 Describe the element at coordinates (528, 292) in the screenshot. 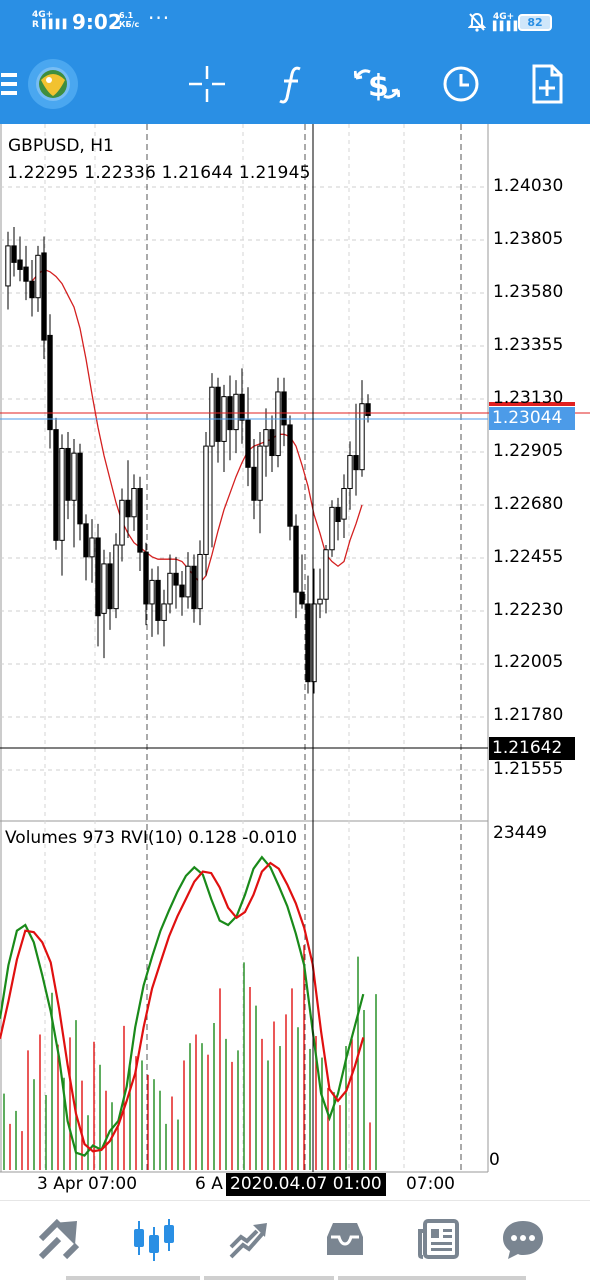

I see `price-tick-label: 1.23580` at that location.